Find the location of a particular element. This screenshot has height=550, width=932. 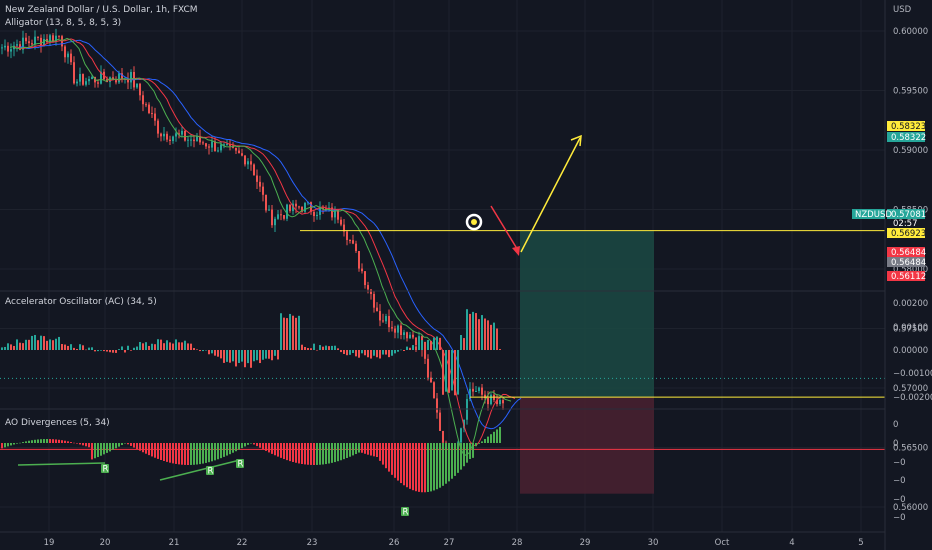

loss-zone is located at coordinates (587, 445).